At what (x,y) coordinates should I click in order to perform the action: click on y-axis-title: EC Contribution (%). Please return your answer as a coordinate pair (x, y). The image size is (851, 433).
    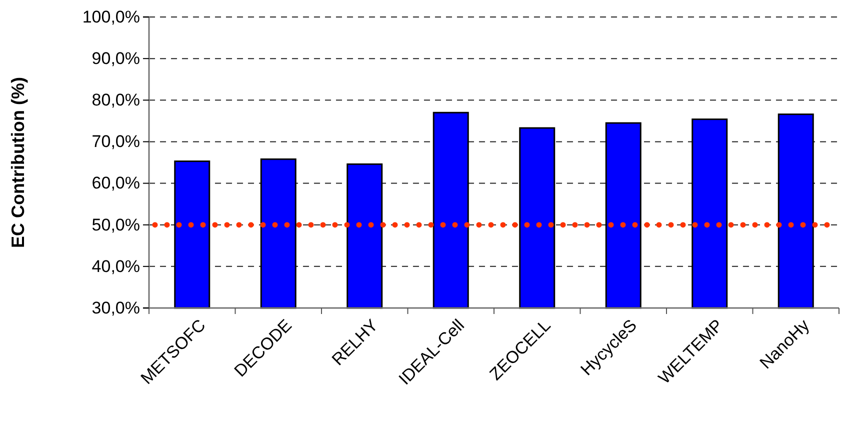
    Looking at the image, I should click on (18, 162).